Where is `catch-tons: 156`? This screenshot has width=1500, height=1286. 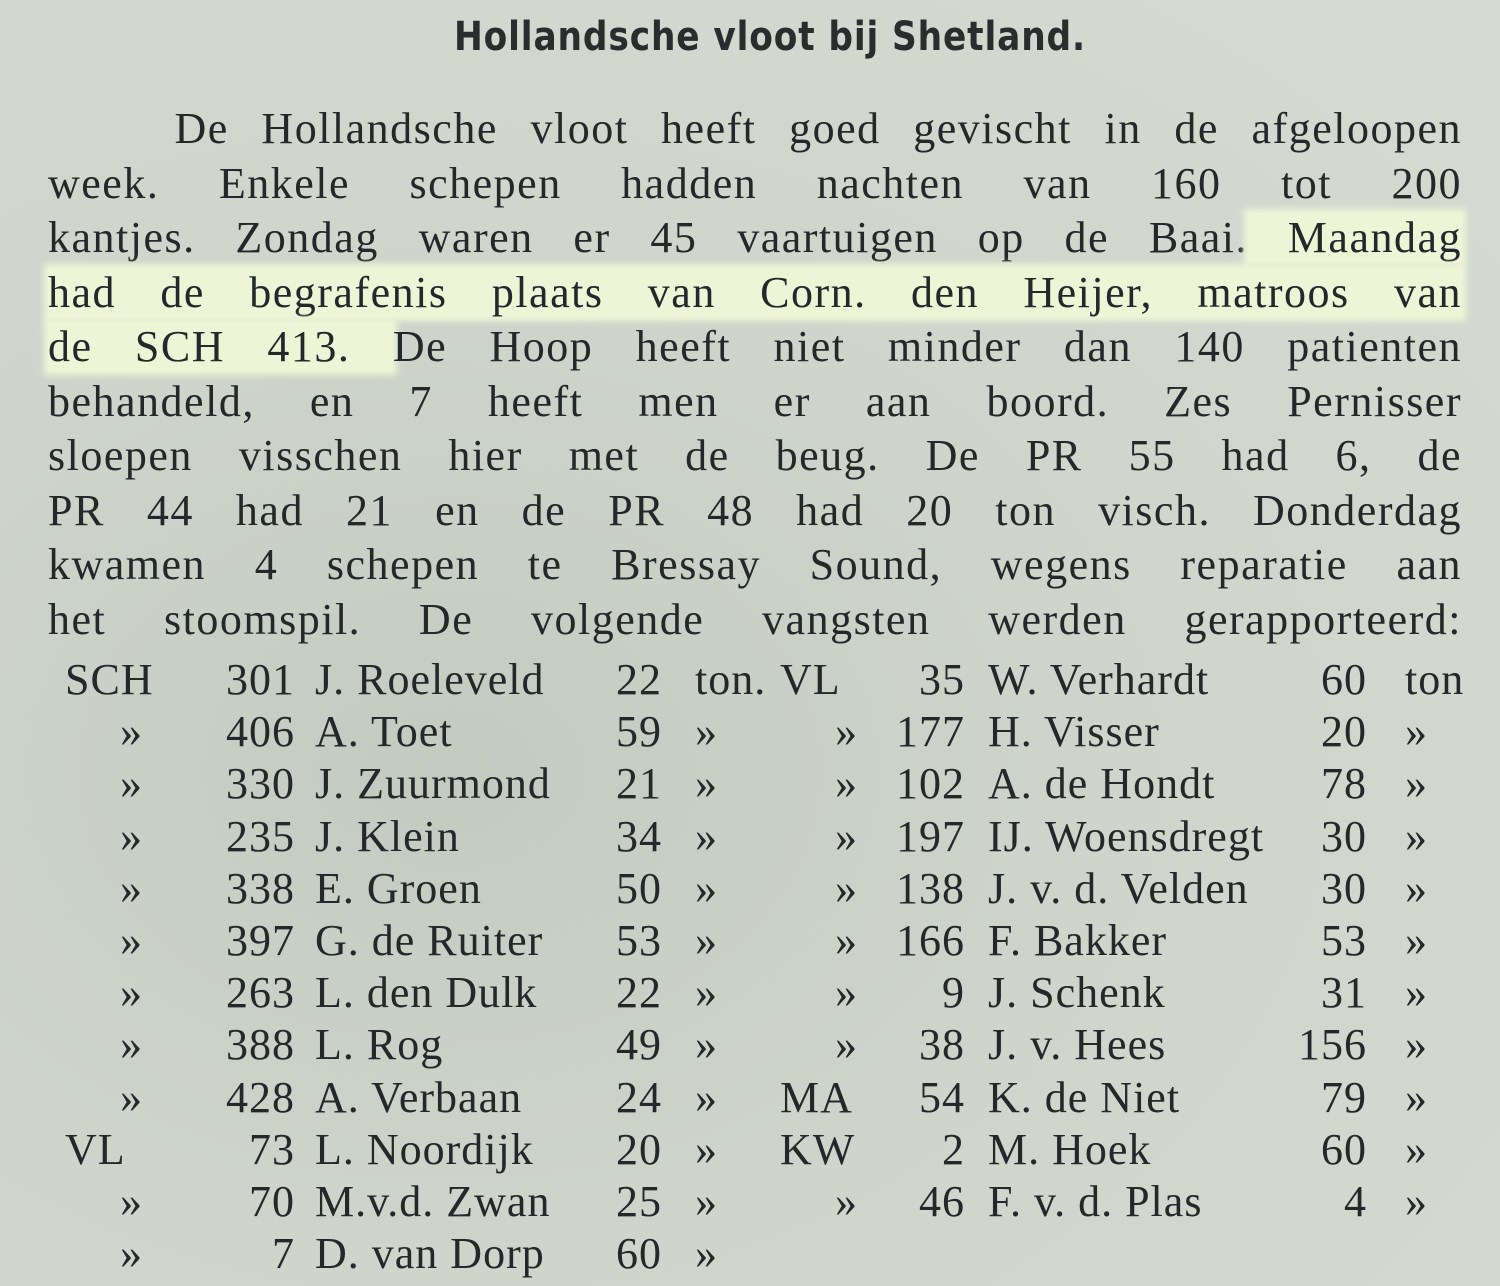 catch-tons: 156 is located at coordinates (1332, 1045).